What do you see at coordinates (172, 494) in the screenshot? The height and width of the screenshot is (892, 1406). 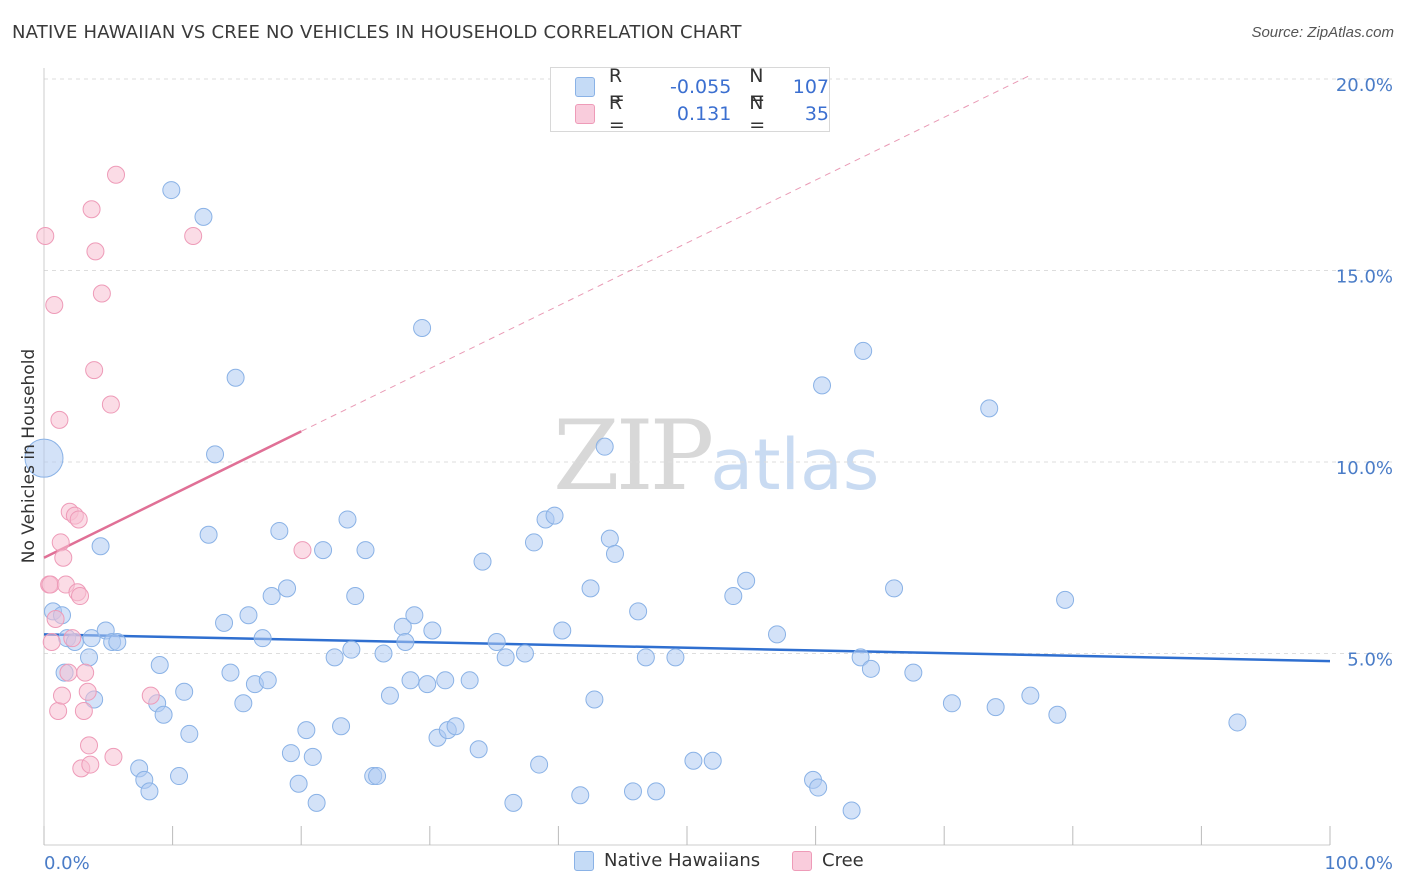 I see `trend-line-cree` at bounding box center [172, 494].